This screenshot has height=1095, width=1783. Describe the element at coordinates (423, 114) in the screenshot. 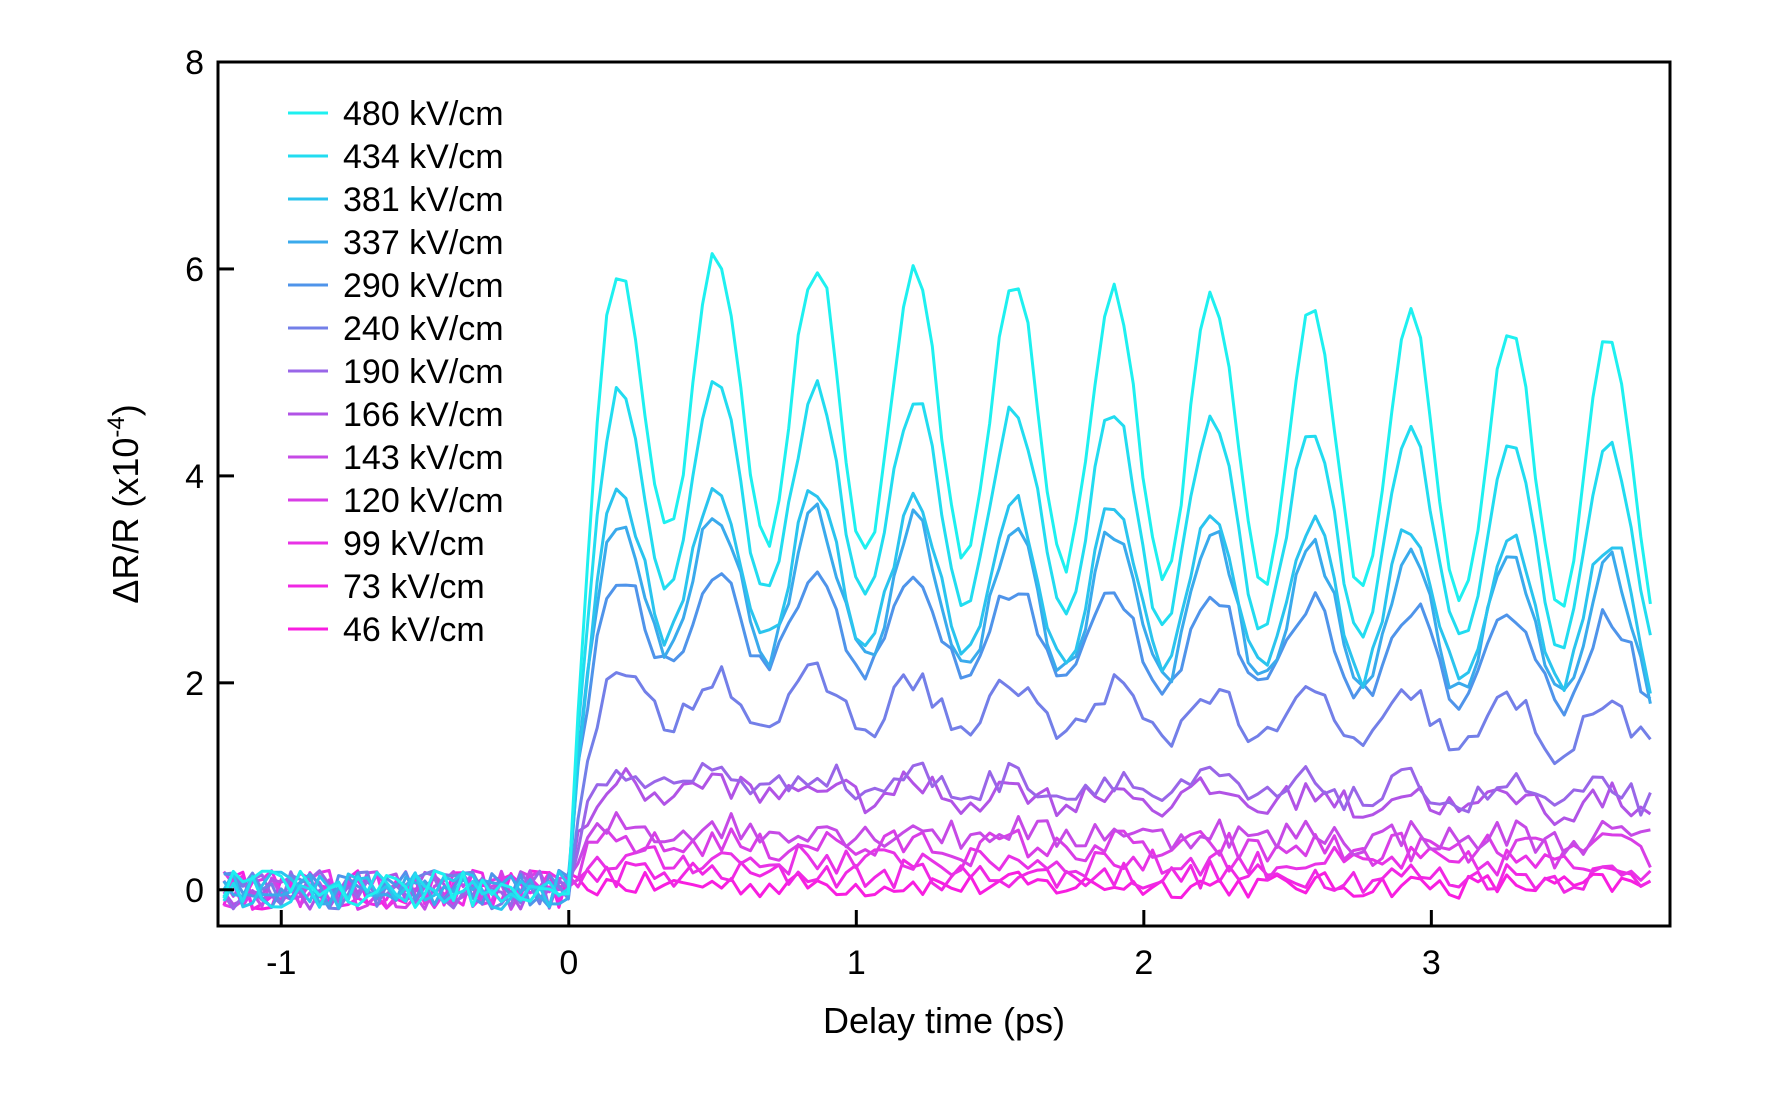

I see `legend-label: 480 kV/cm` at that location.